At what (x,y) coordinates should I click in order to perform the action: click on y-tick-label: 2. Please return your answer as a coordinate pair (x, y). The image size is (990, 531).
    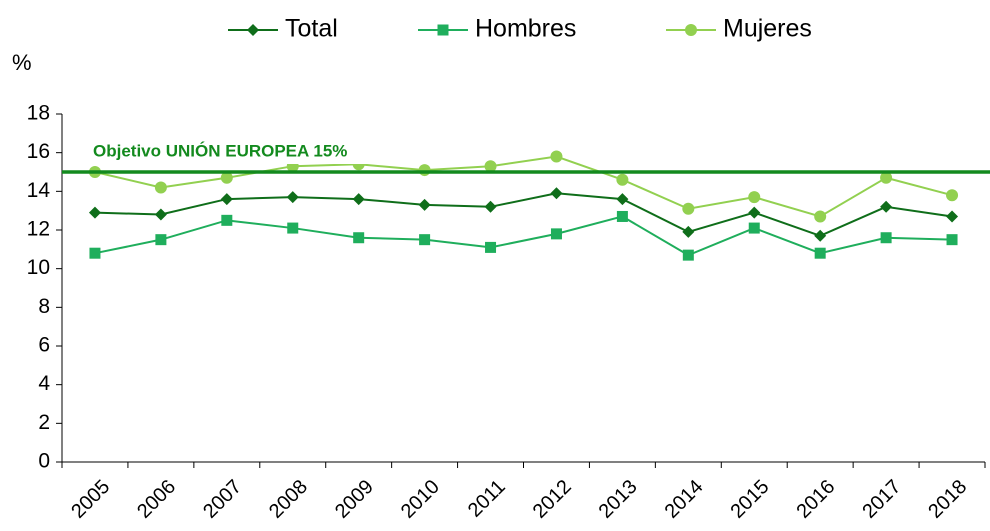
    Looking at the image, I should click on (44, 422).